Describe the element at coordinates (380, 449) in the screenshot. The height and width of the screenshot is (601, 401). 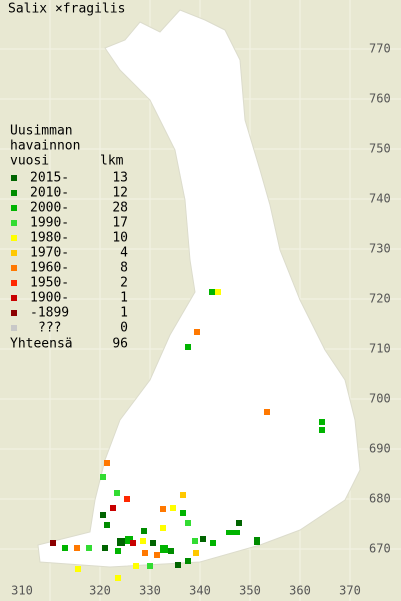
I see `y-grid-label: 690` at that location.